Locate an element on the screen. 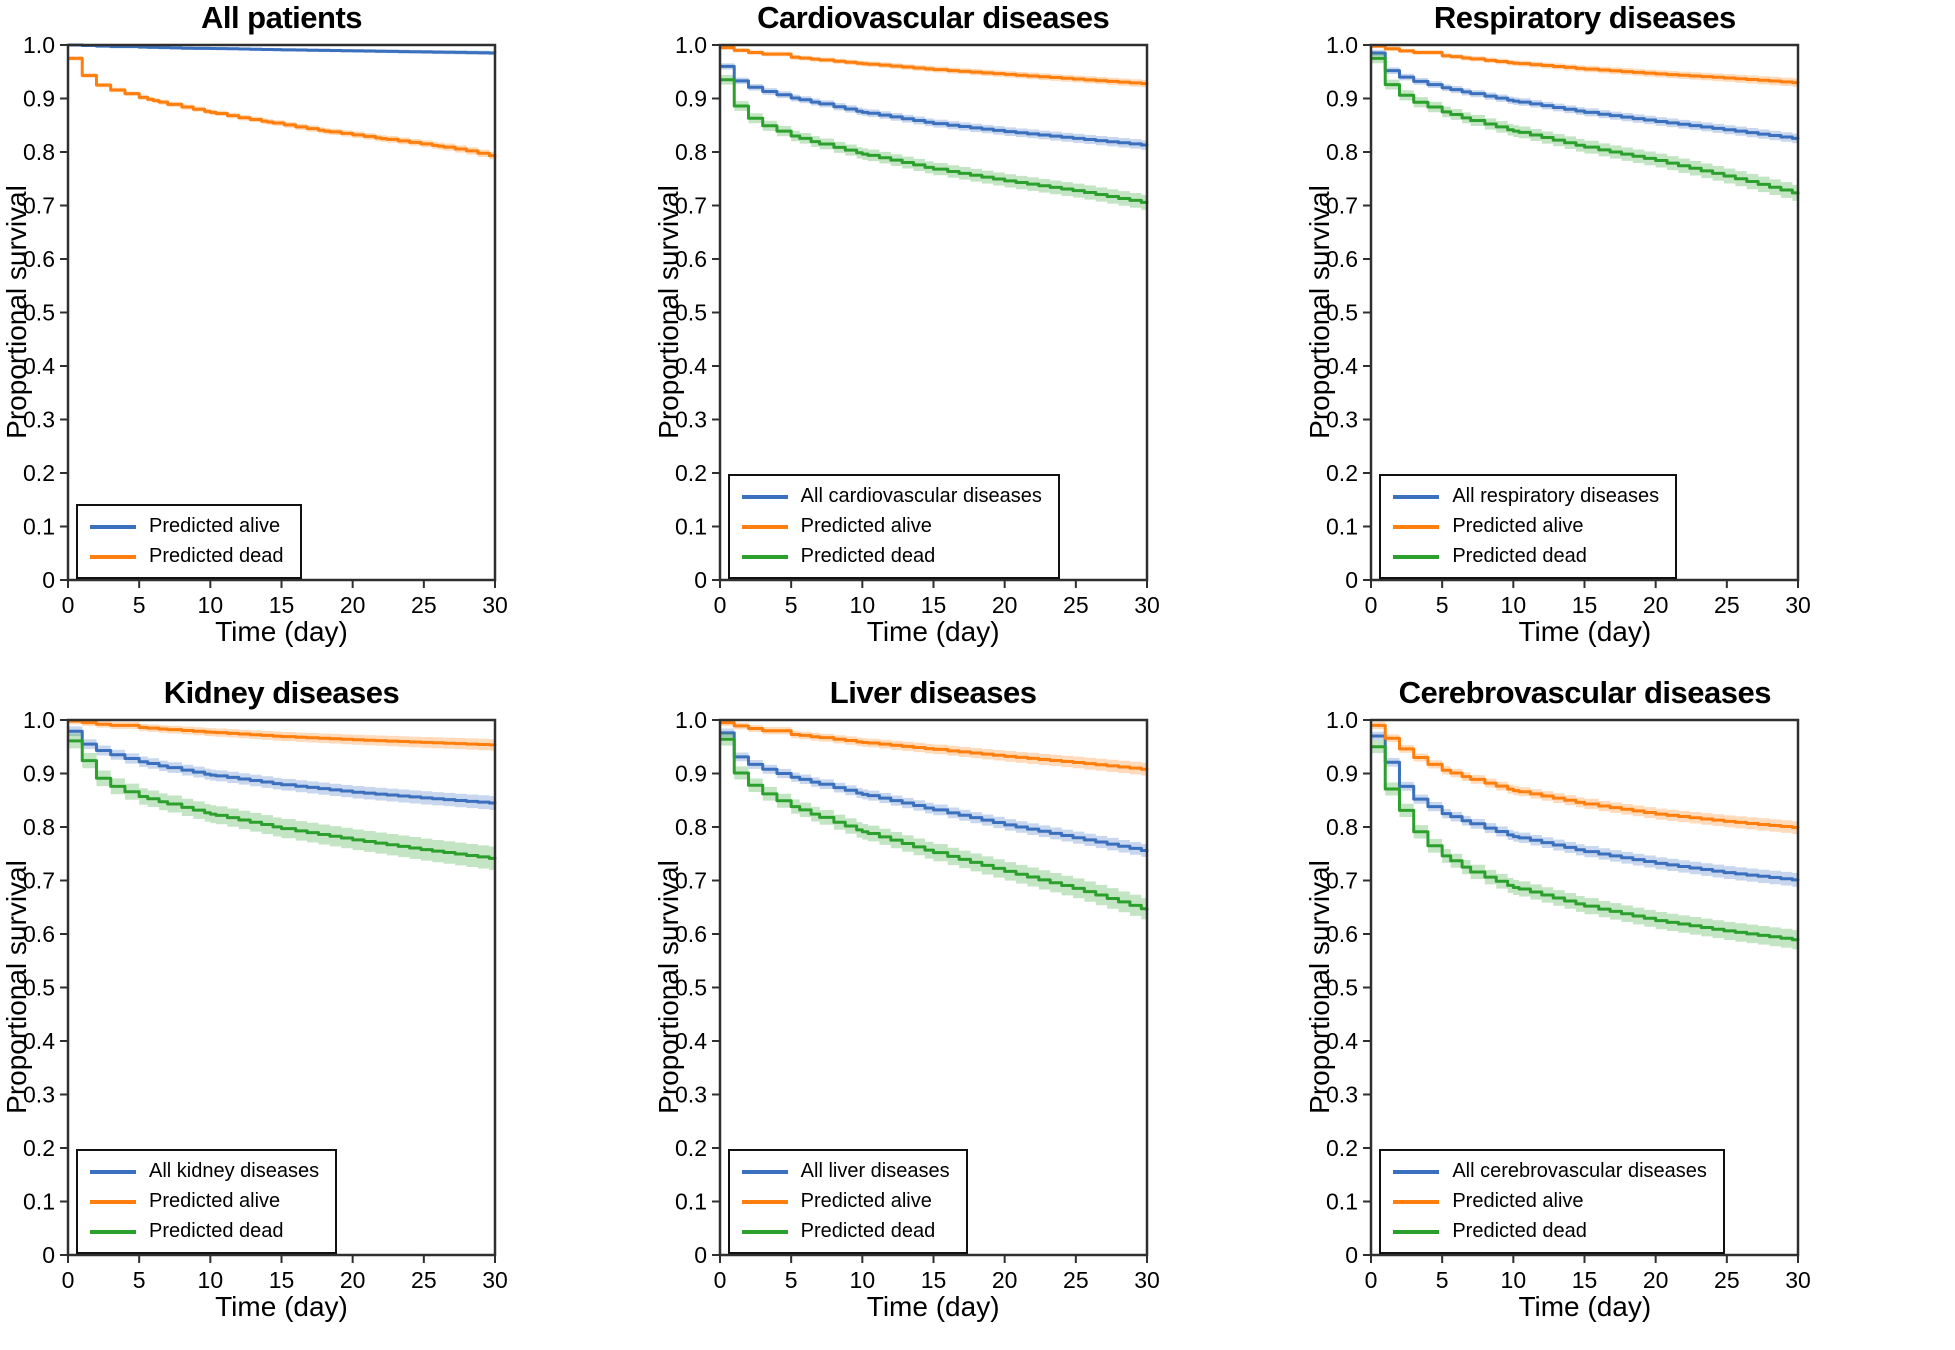 Image resolution: width=1955 pixels, height=1350 pixels. legend-label: All cardiovascular diseases is located at coordinates (921, 496).